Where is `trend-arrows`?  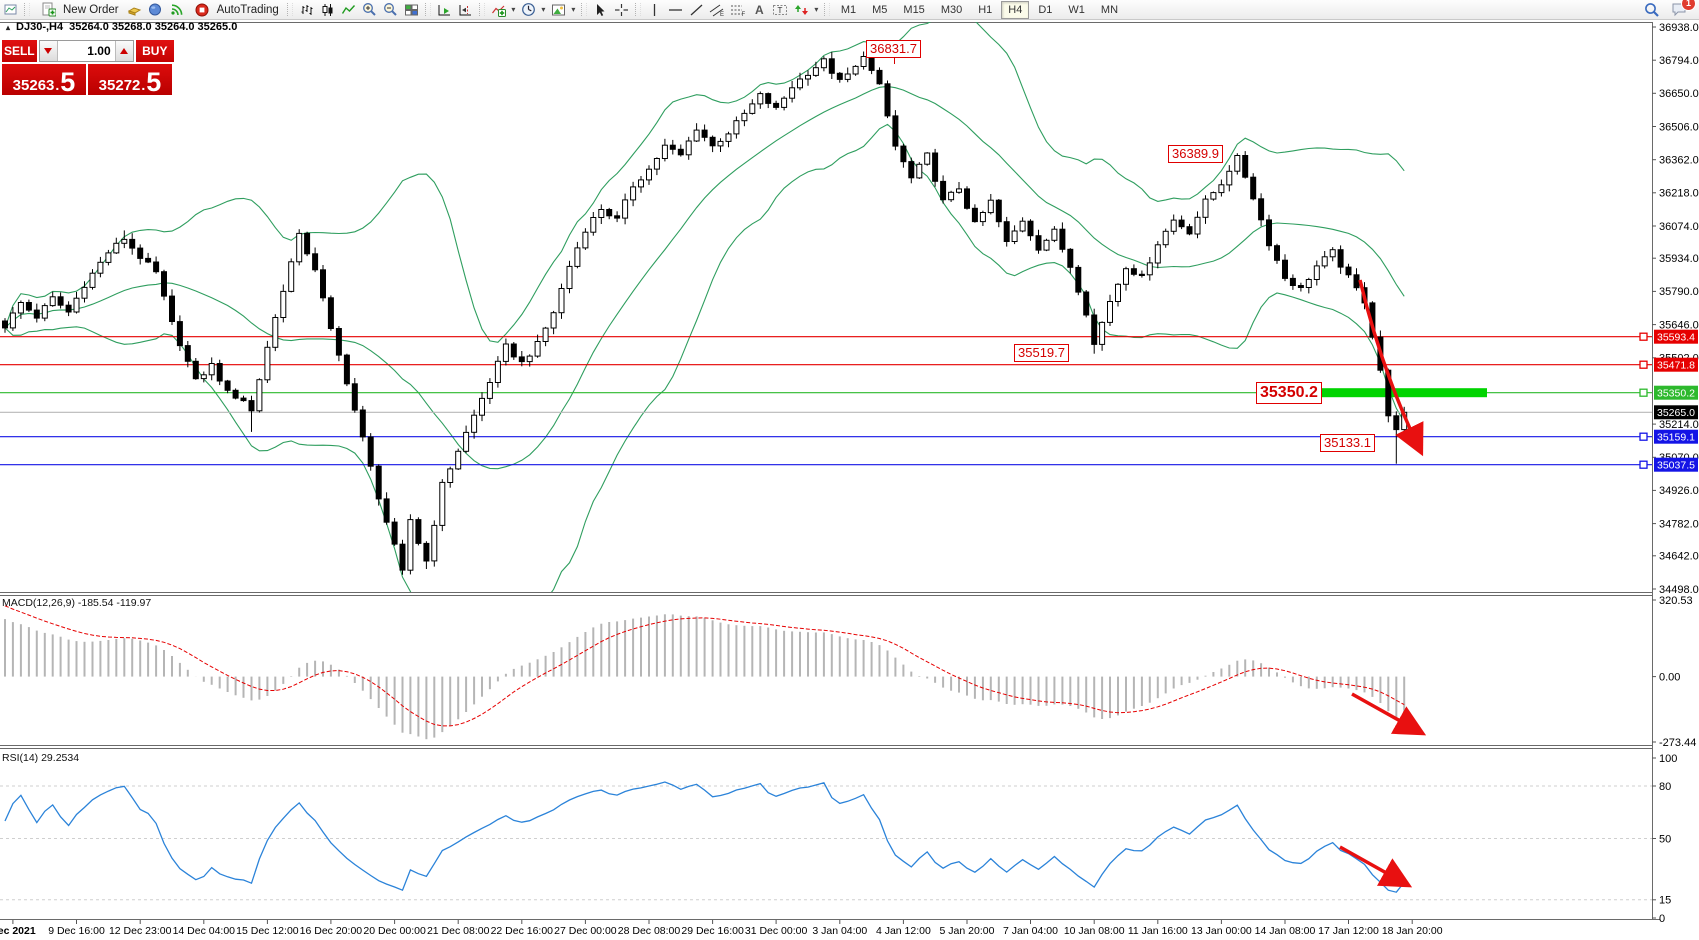 trend-arrows is located at coordinates (1383, 583).